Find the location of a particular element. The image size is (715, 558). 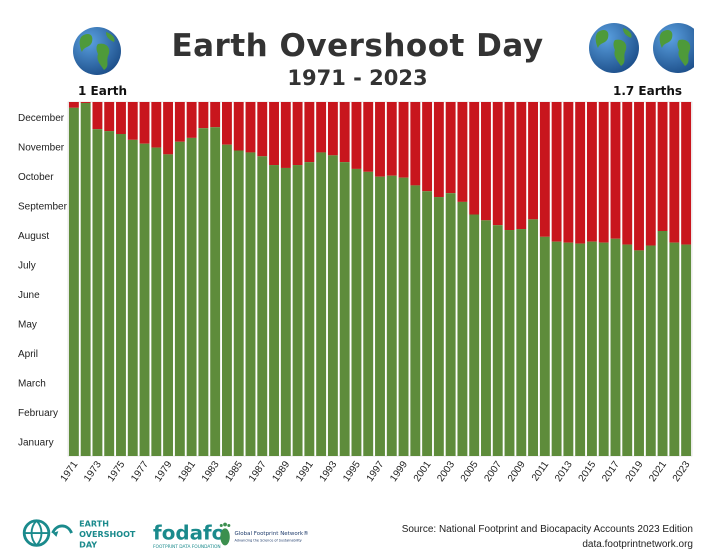

biocapacity-bar-1985 is located at coordinates (238, 303).